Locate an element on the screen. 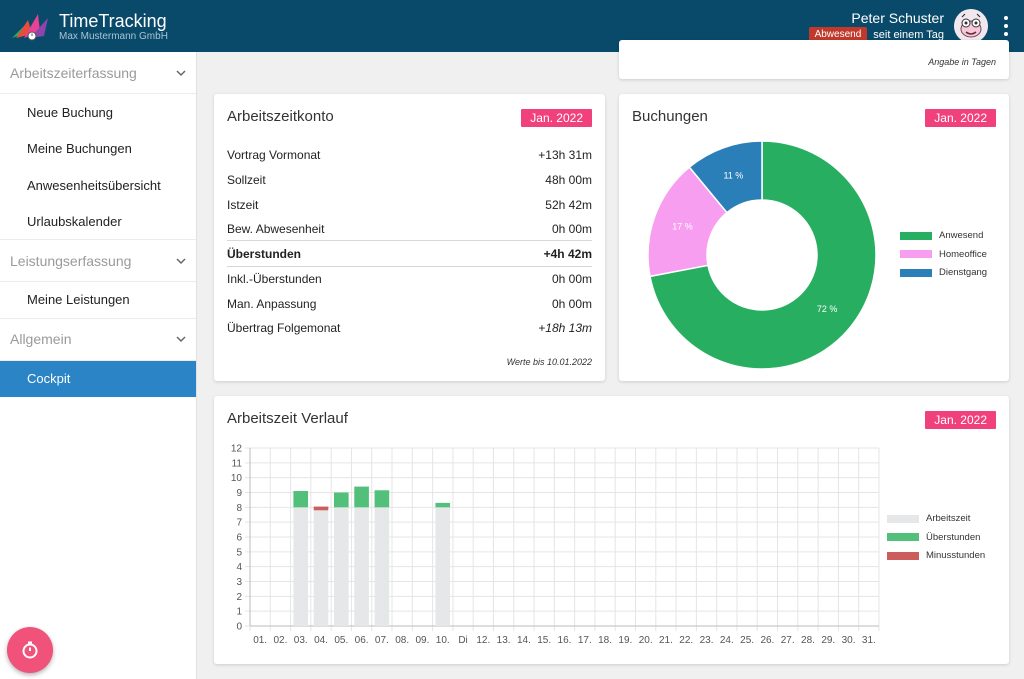 The height and width of the screenshot is (679, 1024). x-tick-label: 10. is located at coordinates (443, 640).